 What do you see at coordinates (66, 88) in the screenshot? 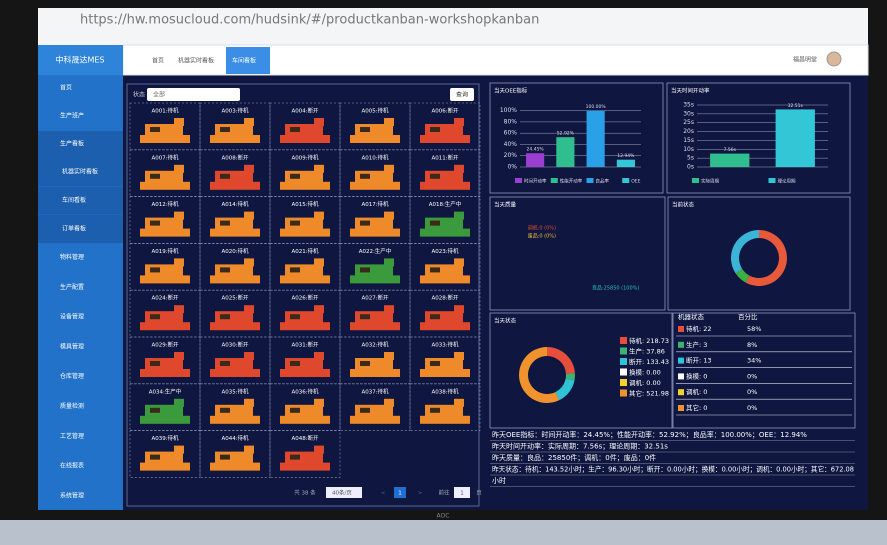
I see `menu-item: 首页` at bounding box center [66, 88].